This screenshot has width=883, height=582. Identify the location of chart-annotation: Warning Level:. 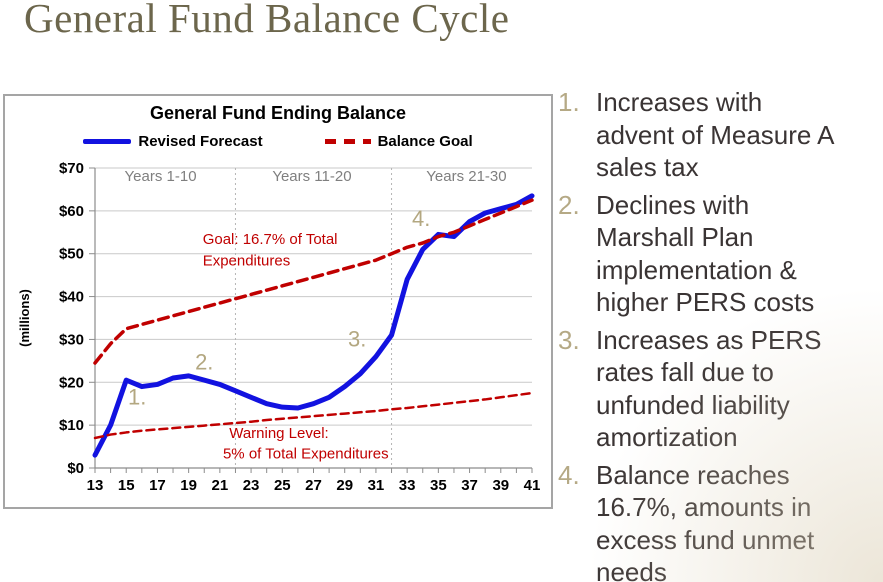
(279, 433).